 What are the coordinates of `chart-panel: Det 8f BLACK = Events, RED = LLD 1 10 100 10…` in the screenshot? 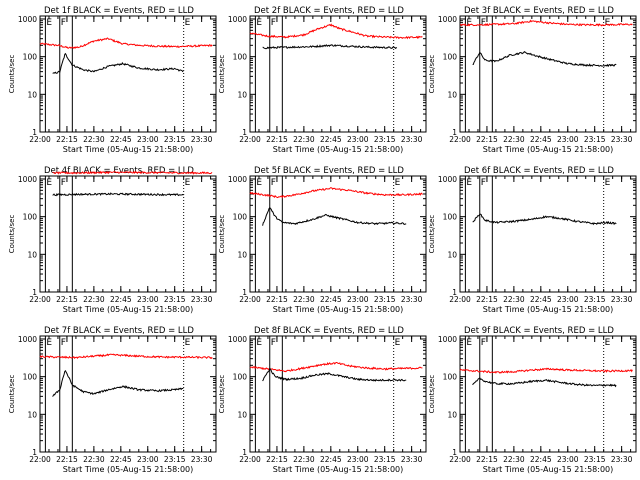 It's located at (322, 400).